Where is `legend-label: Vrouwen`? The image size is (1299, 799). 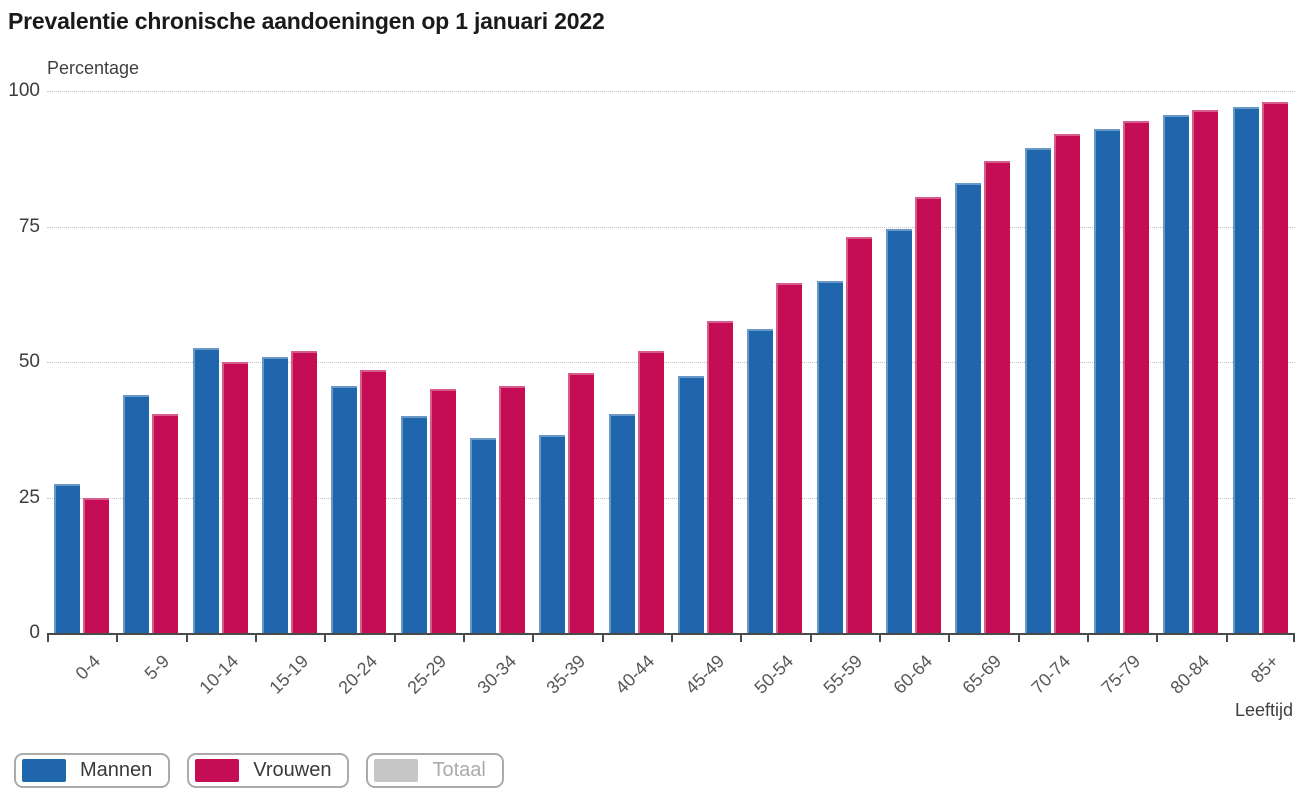
legend-label: Vrouwen is located at coordinates (292, 770).